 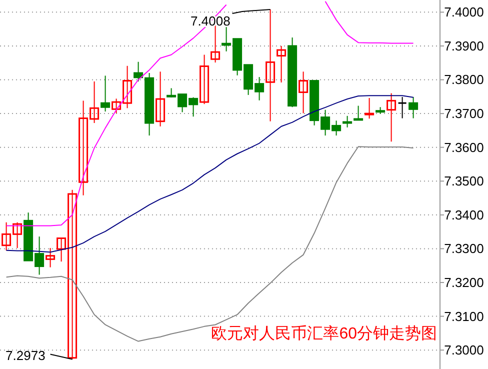 I want to click on y-tick-label: 7.3700, so click(x=464, y=114).